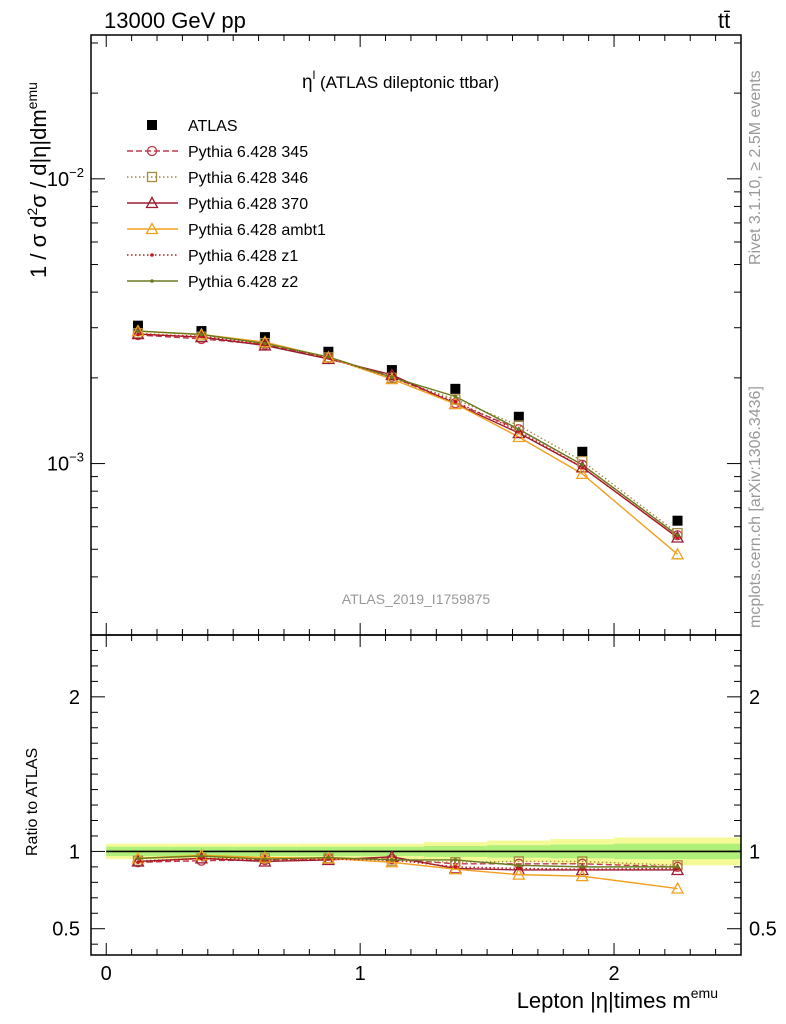  I want to click on y-label-part-a: 1 / σ d, so click(38, 247).